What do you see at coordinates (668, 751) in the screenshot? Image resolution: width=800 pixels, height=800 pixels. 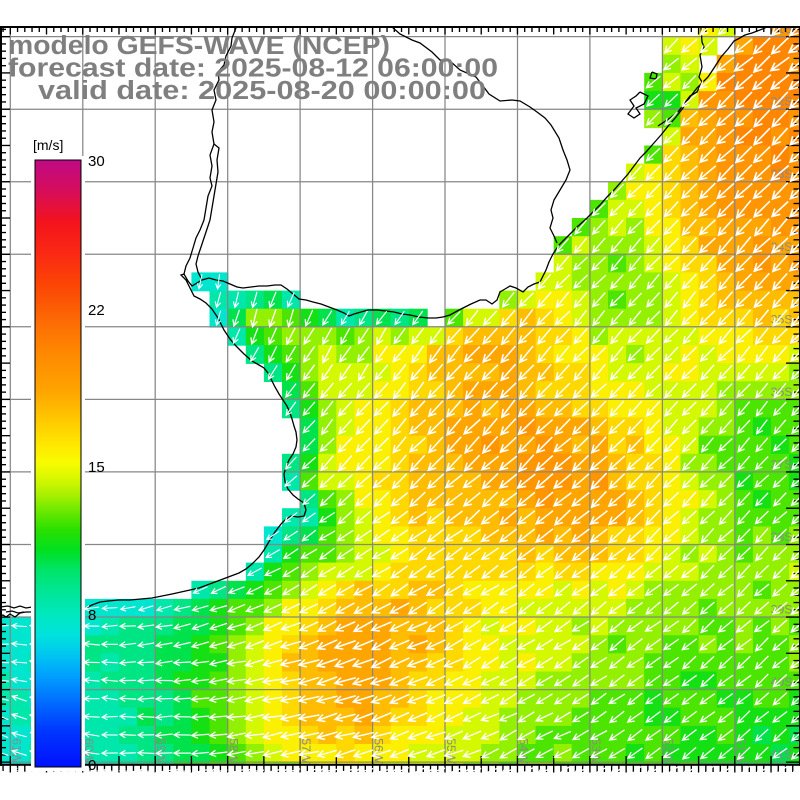 I see `svg-text: 52W` at bounding box center [668, 751].